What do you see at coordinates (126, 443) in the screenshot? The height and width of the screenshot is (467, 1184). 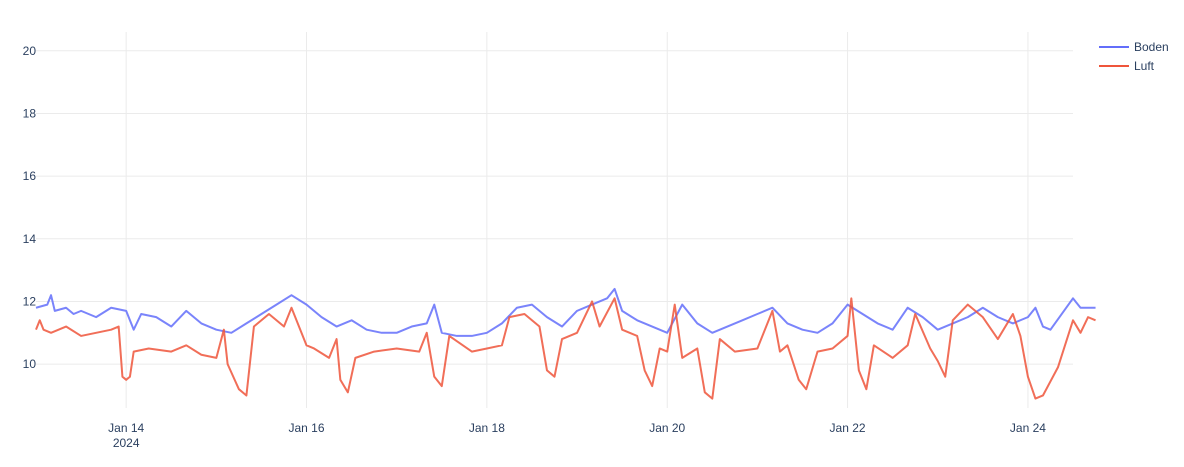 I see `x-tick-sublabel-year: 2024` at bounding box center [126, 443].